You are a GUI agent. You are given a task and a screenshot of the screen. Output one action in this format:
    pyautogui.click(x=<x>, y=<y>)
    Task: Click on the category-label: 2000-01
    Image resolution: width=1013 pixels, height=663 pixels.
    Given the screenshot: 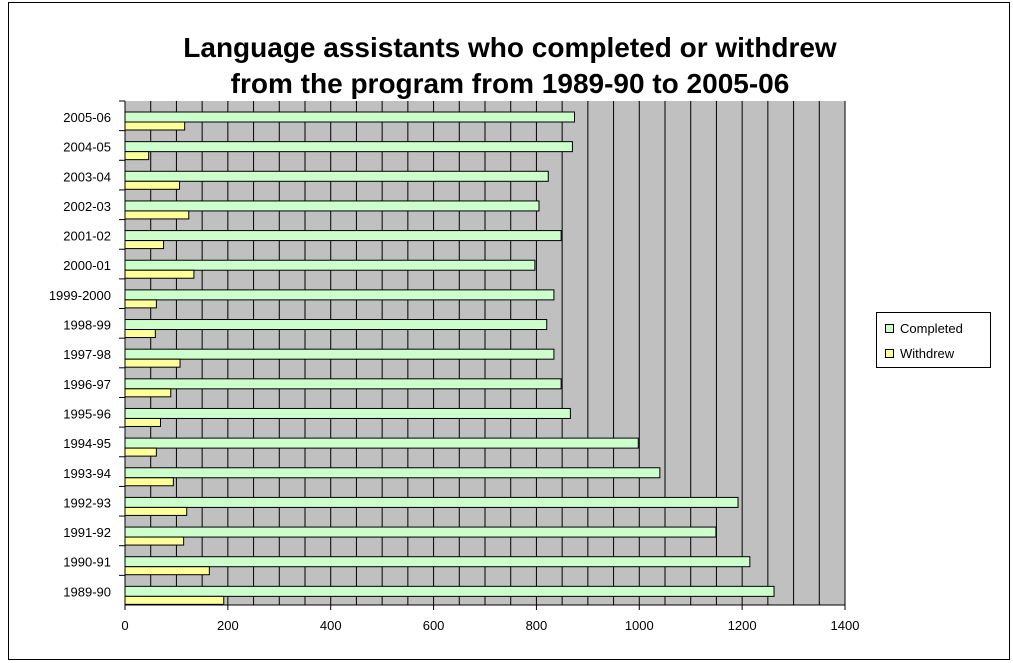 What is the action you would take?
    pyautogui.click(x=87, y=265)
    